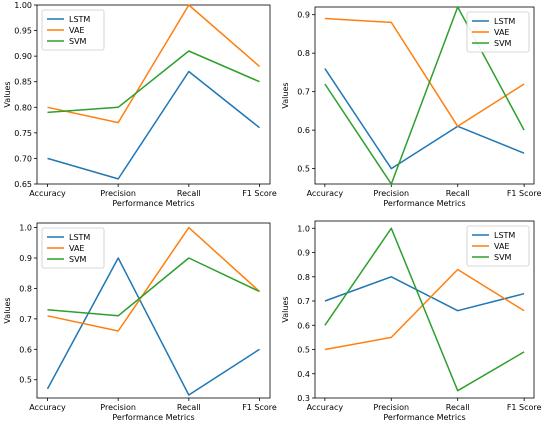 Image resolution: width=550 pixels, height=429 pixels. I want to click on y-tick-label: 0.70, so click(23, 158).